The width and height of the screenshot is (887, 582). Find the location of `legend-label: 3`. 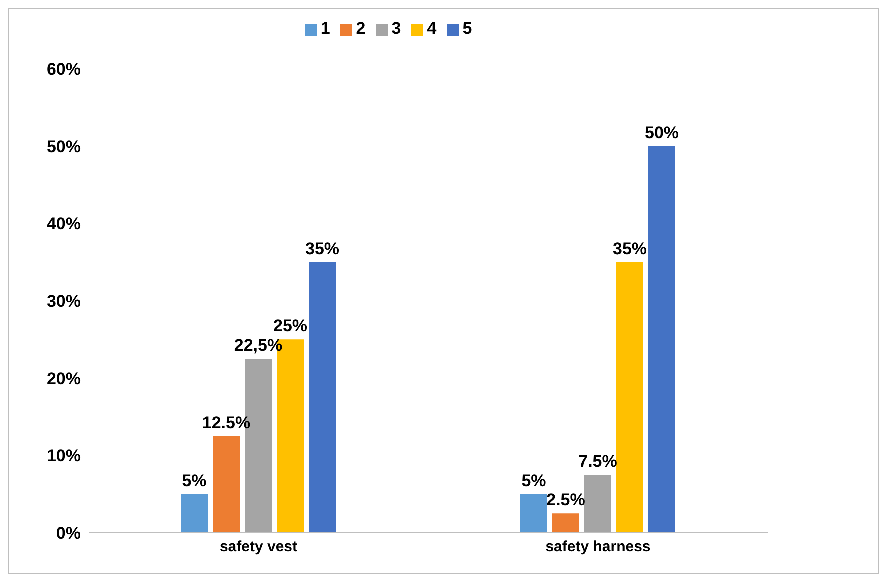

legend-label: 3 is located at coordinates (397, 28).